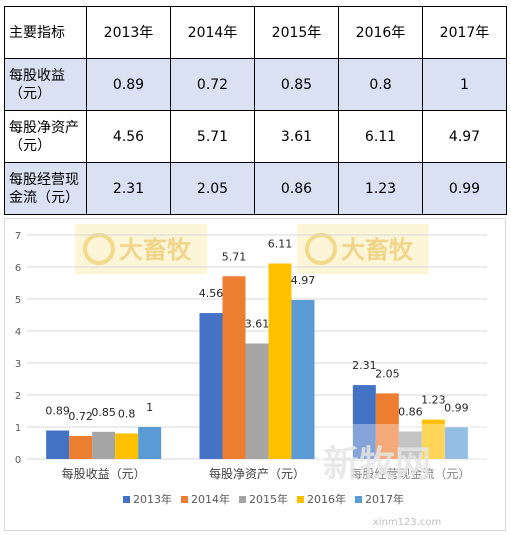 The height and width of the screenshot is (535, 511). What do you see at coordinates (377, 464) in the screenshot?
I see `site-watermark-text: 新牧网` at bounding box center [377, 464].